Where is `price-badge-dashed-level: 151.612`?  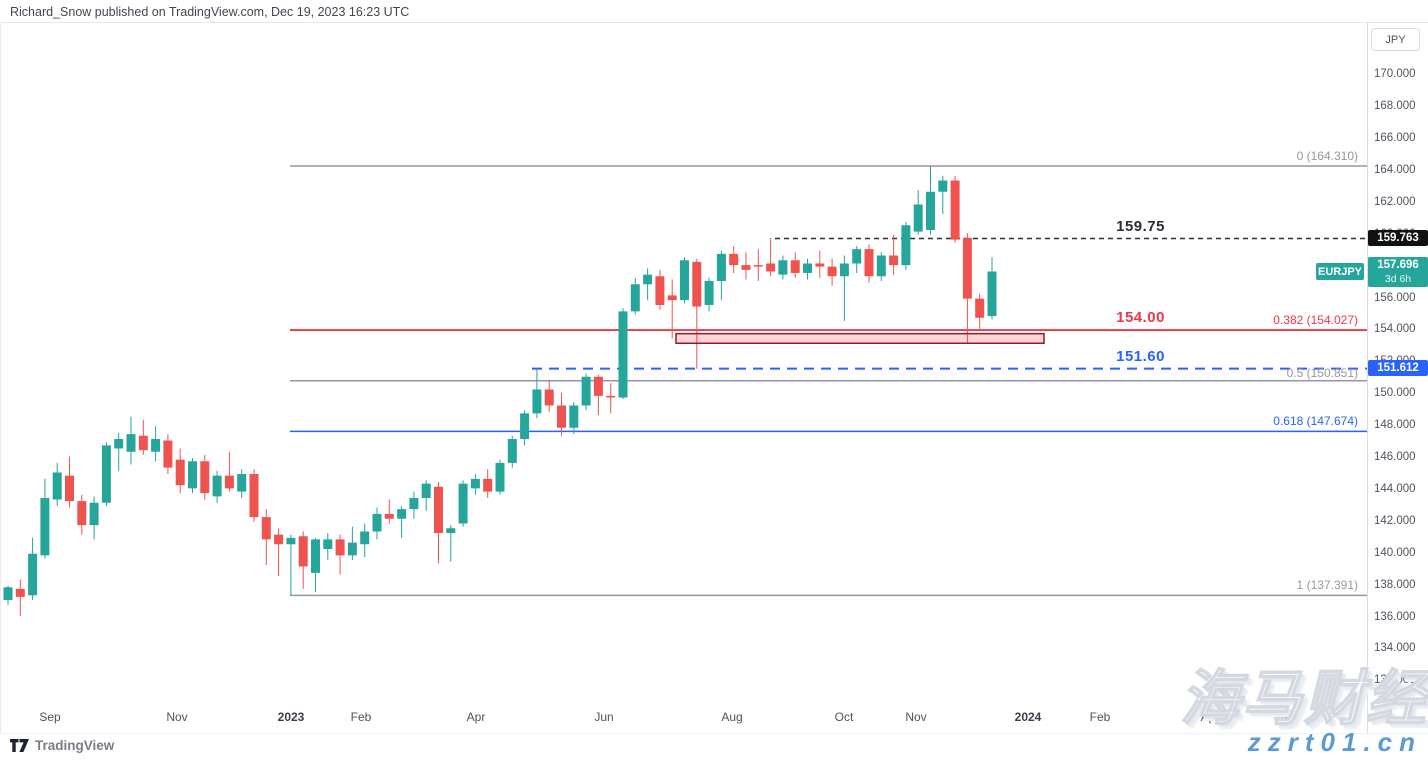
price-badge-dashed-level: 151.612 is located at coordinates (1398, 368).